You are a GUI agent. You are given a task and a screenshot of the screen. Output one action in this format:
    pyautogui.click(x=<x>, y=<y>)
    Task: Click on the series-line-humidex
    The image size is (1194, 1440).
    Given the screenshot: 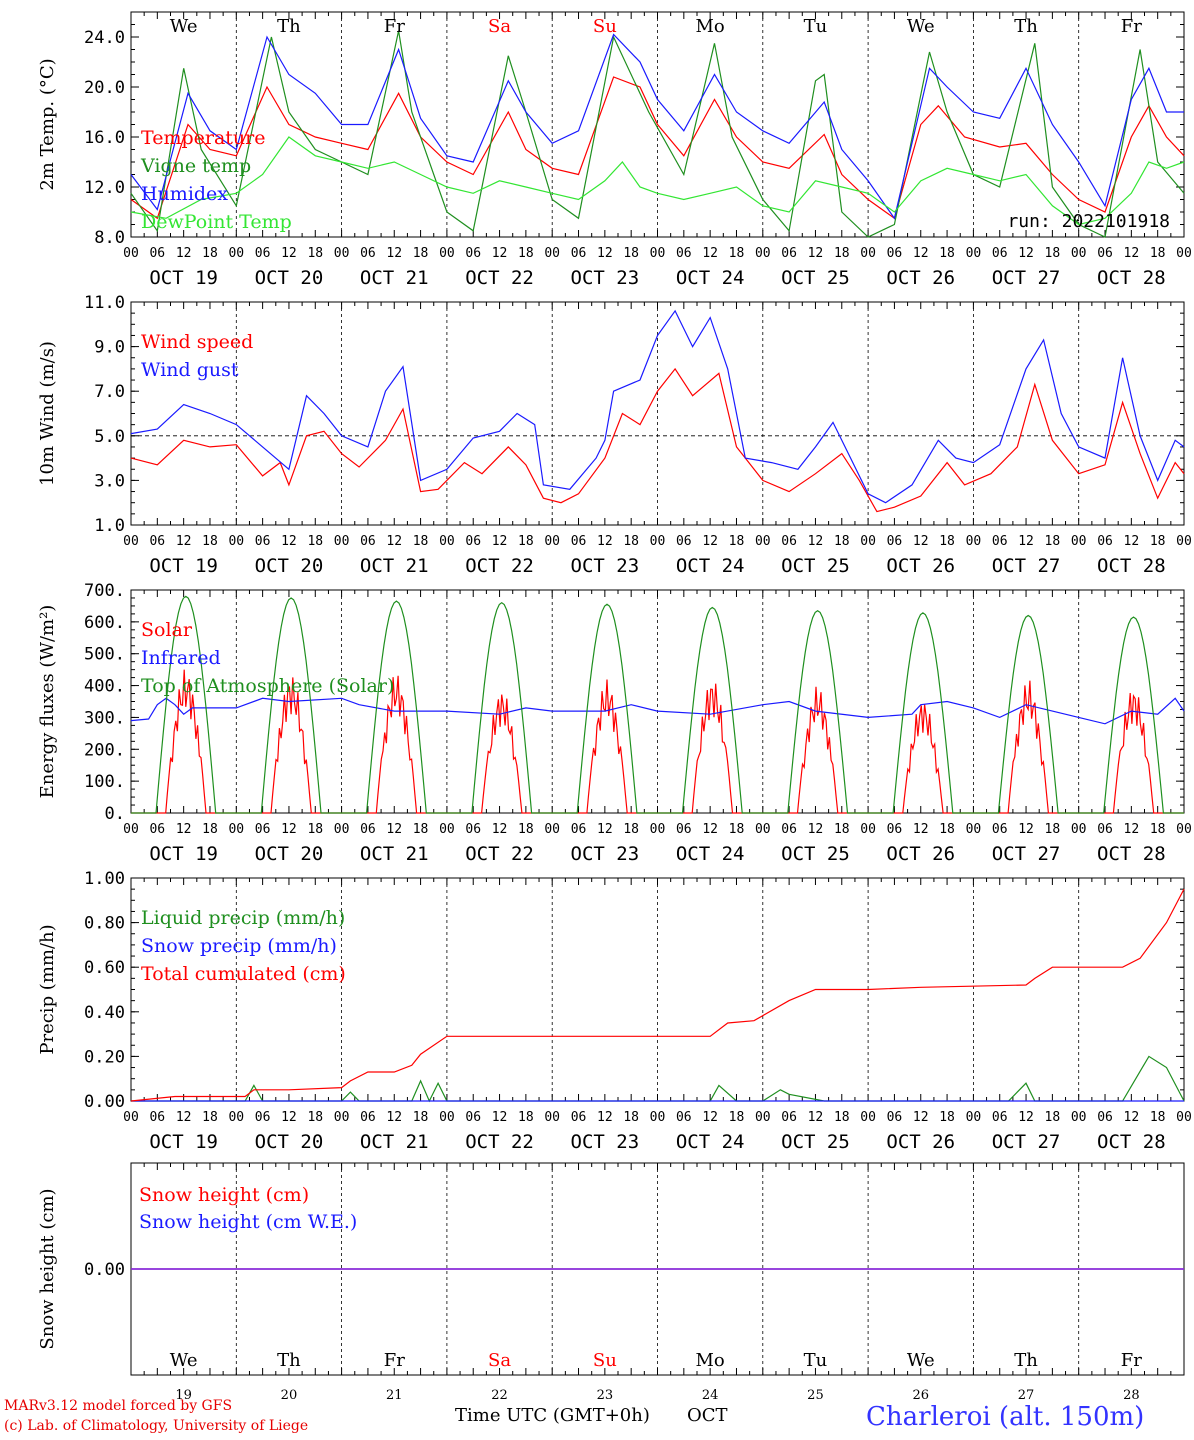 What is the action you would take?
    pyautogui.click(x=657, y=126)
    